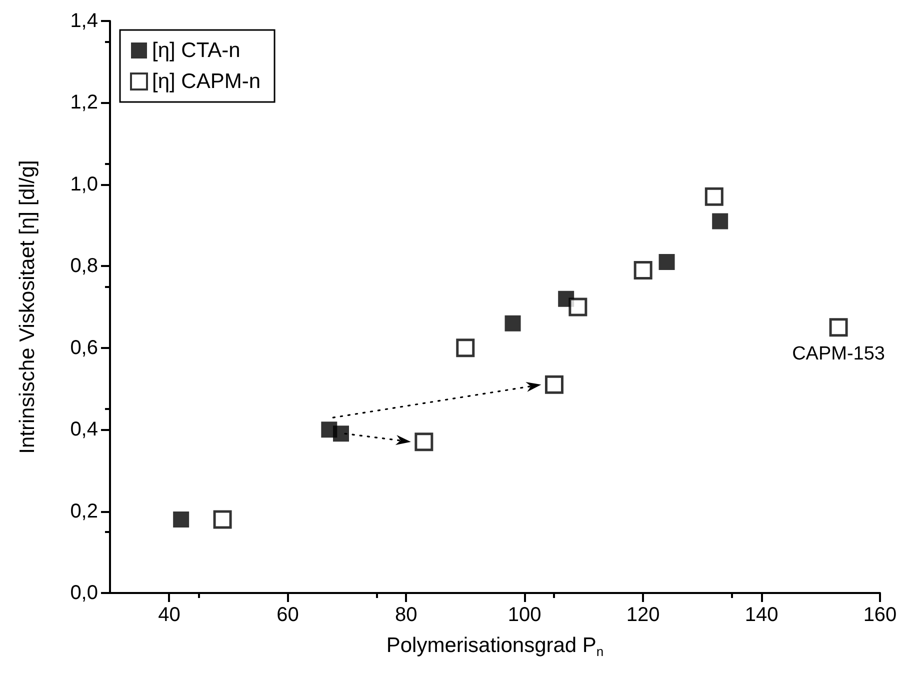  Describe the element at coordinates (84, 593) in the screenshot. I see `y-tick-label: 0,0` at that location.